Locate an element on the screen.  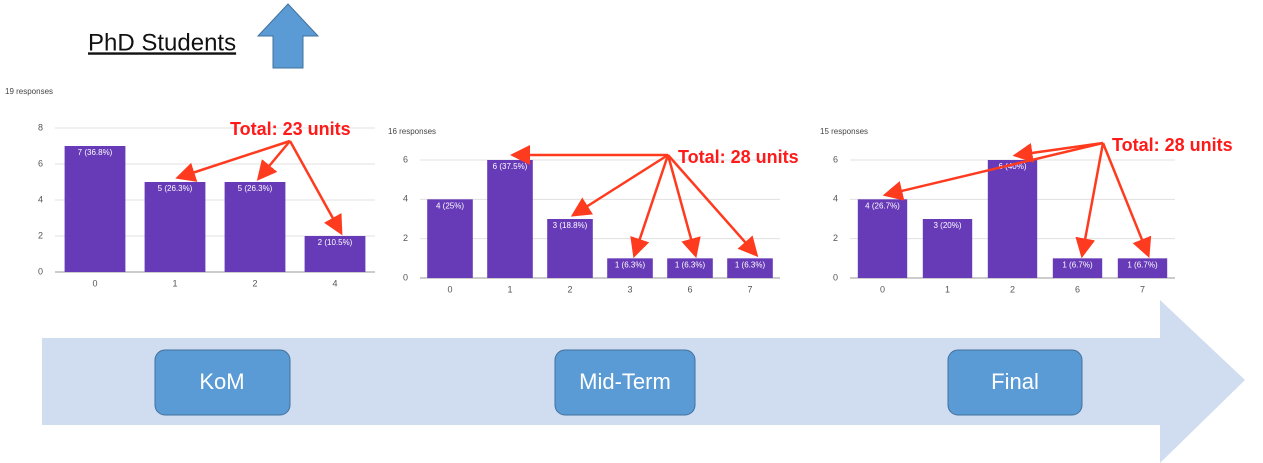
value-label: 3 (18.8%) is located at coordinates (570, 225).